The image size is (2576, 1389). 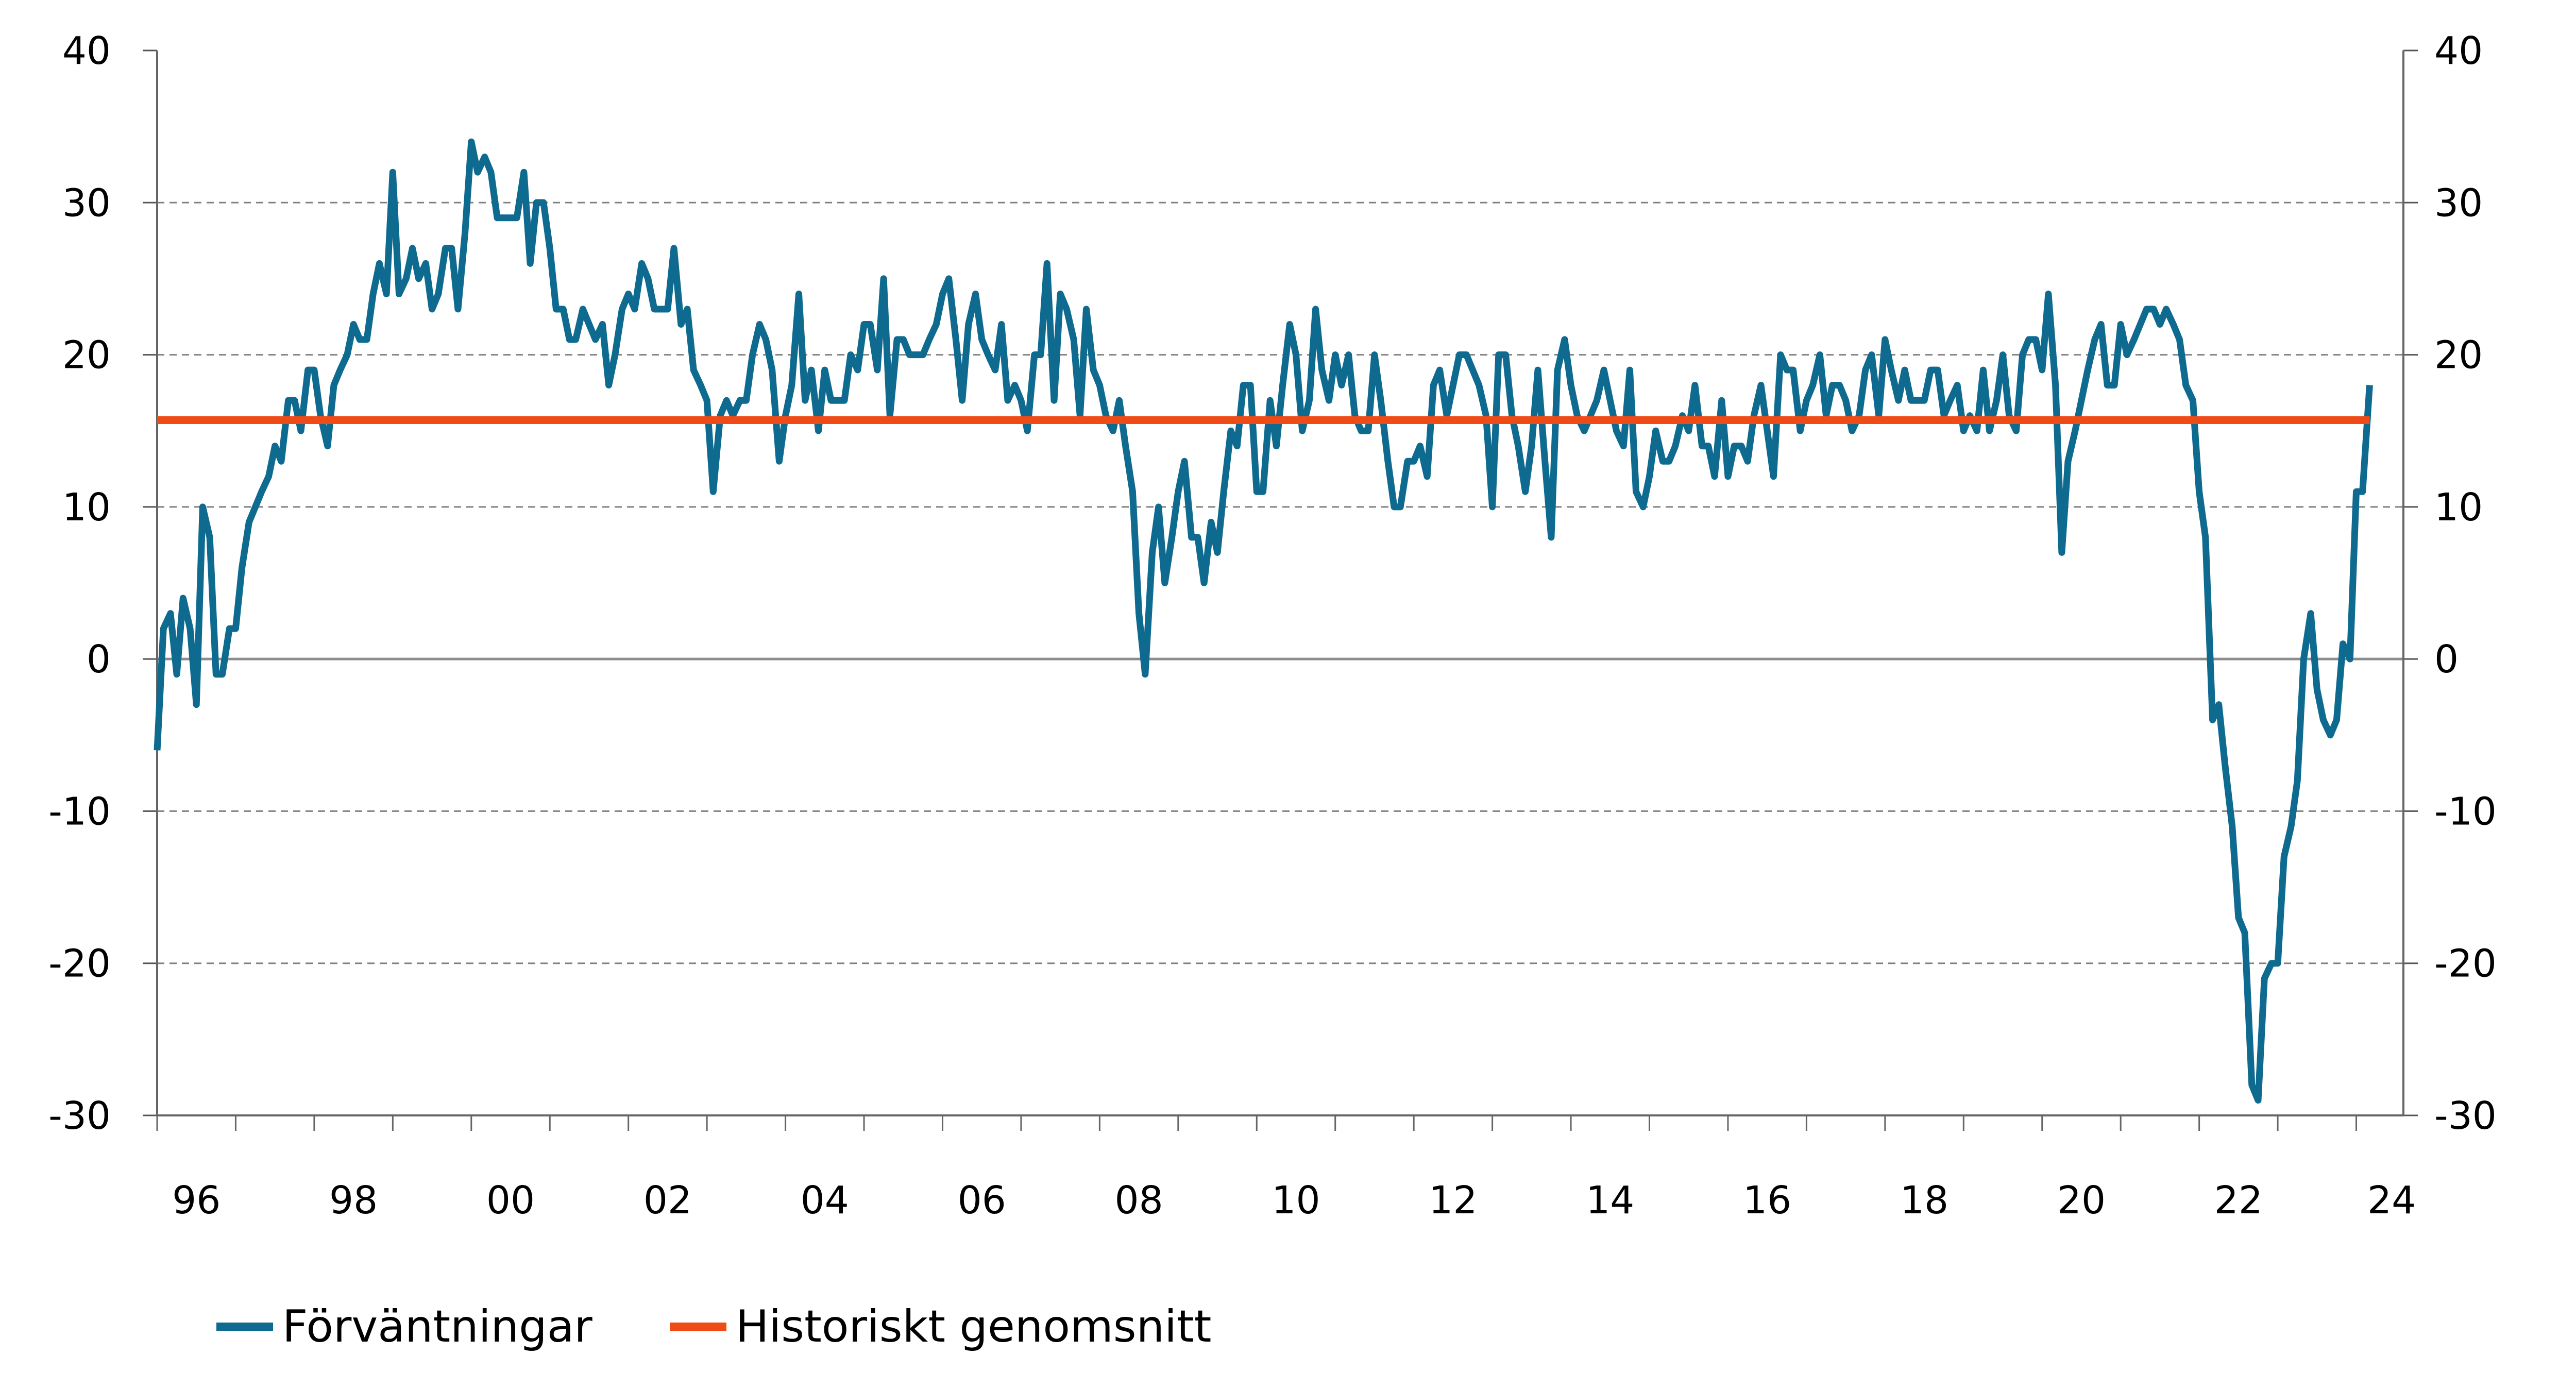 What do you see at coordinates (982, 1200) in the screenshot?
I see `x-tick-06: 06` at bounding box center [982, 1200].